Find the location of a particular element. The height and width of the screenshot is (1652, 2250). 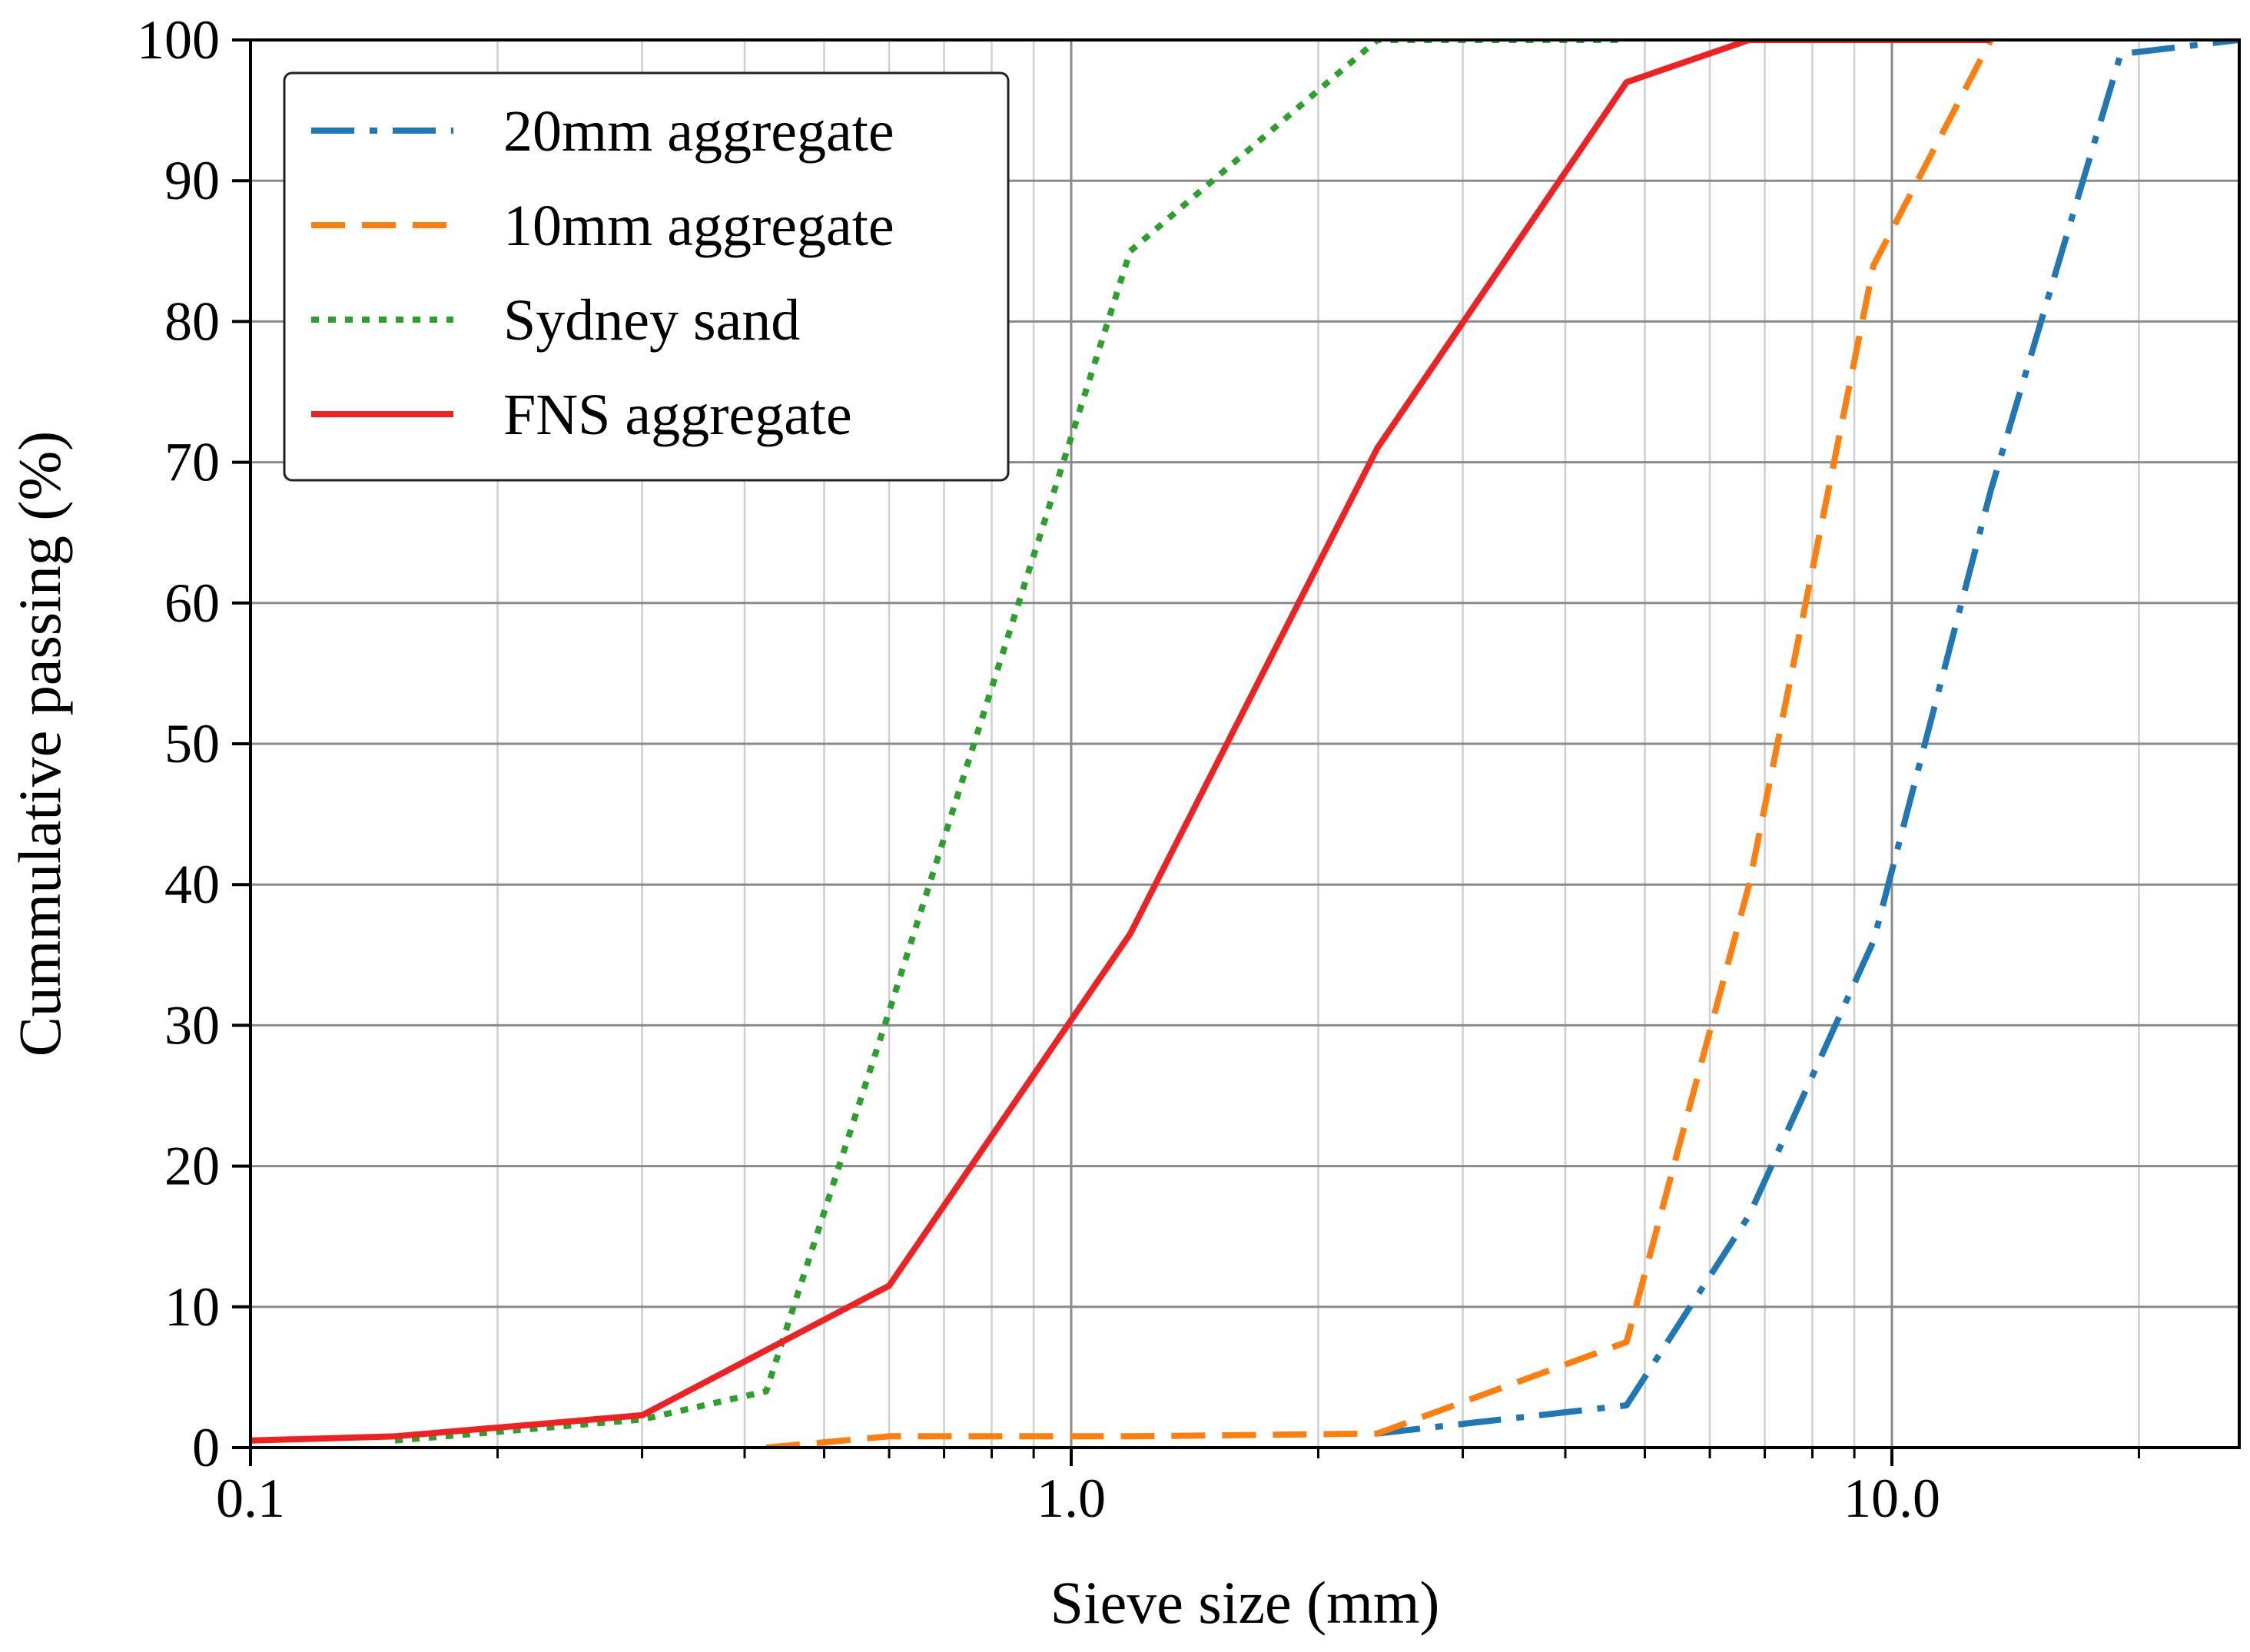

y-tick-label: 20 is located at coordinates (192, 1166).